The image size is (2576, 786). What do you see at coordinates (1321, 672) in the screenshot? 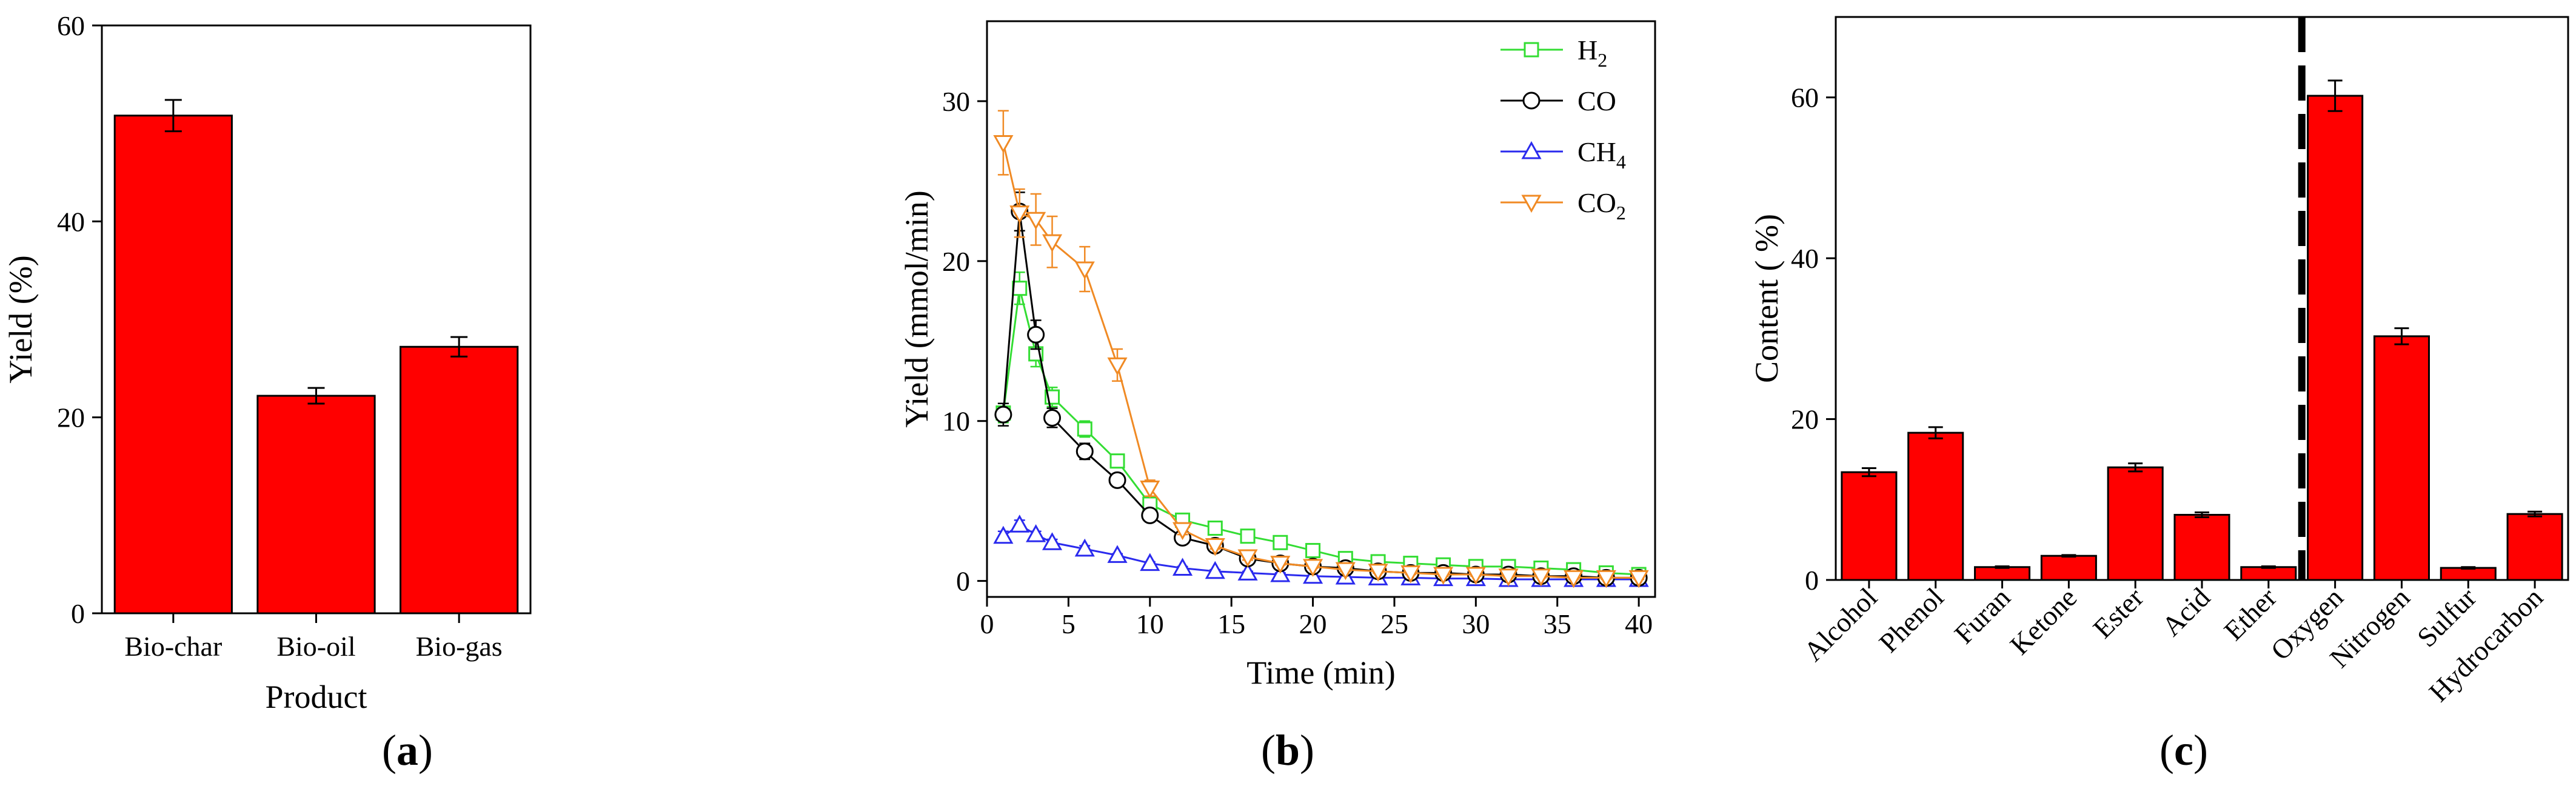
I see `x-axis-label: Time (min)` at bounding box center [1321, 672].